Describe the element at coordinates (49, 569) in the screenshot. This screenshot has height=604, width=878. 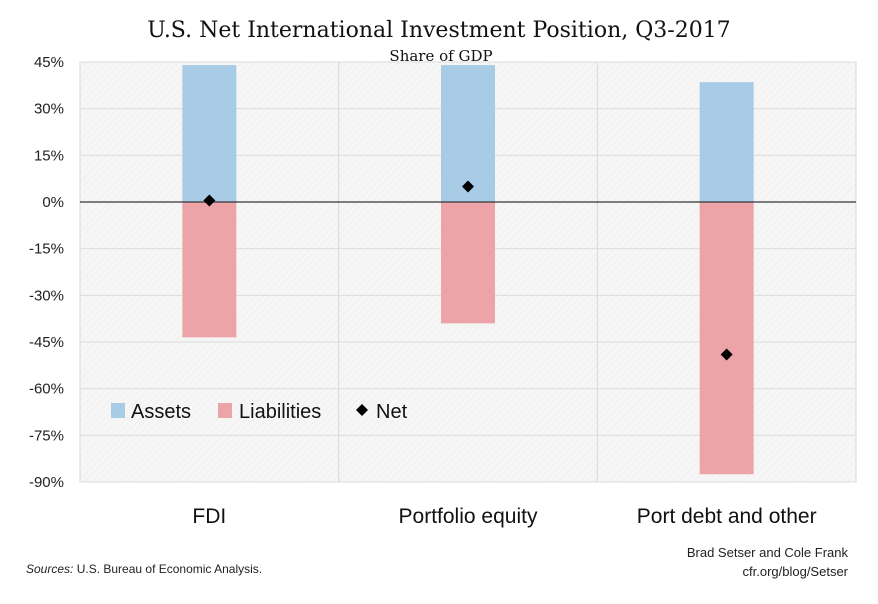
I see `source-label: Sources:` at that location.